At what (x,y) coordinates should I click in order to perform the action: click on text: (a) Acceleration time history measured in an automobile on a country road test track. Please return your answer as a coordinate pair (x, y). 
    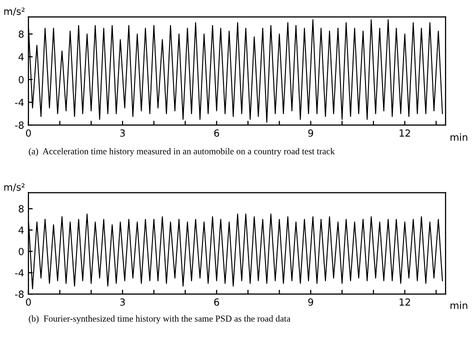
    Looking at the image, I should click on (181, 152).